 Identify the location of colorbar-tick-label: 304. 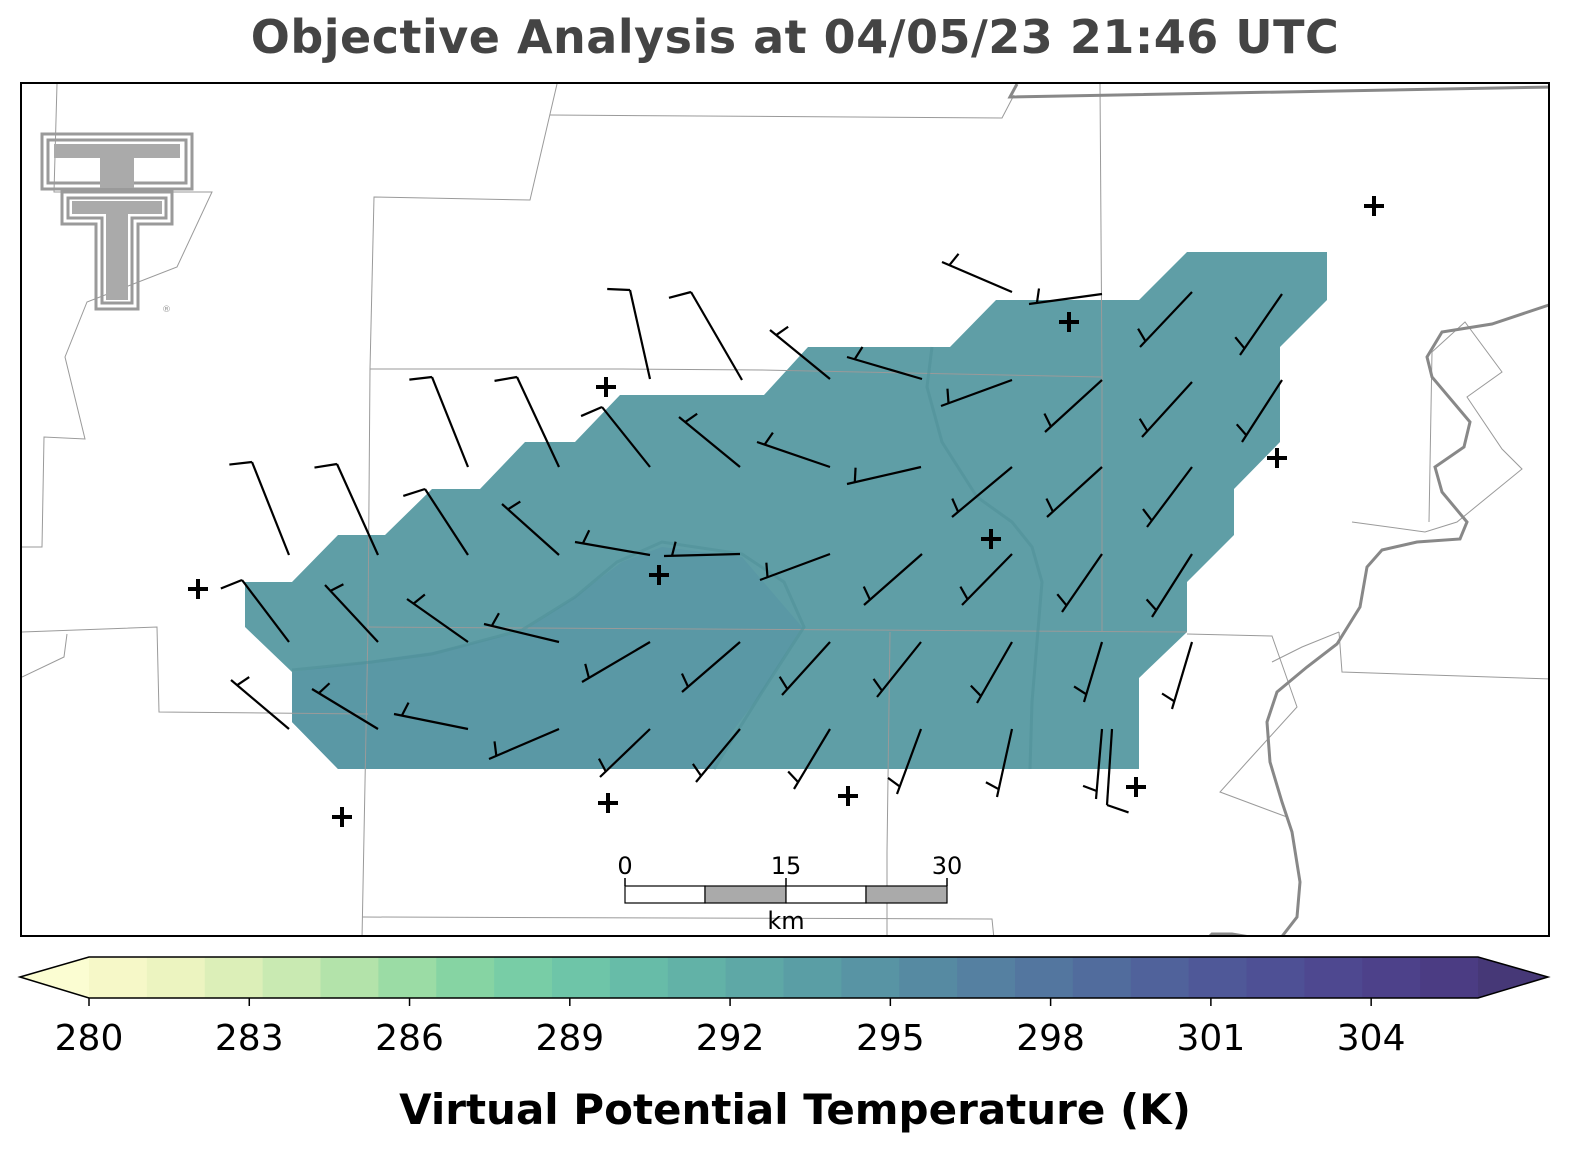
(1371, 1038).